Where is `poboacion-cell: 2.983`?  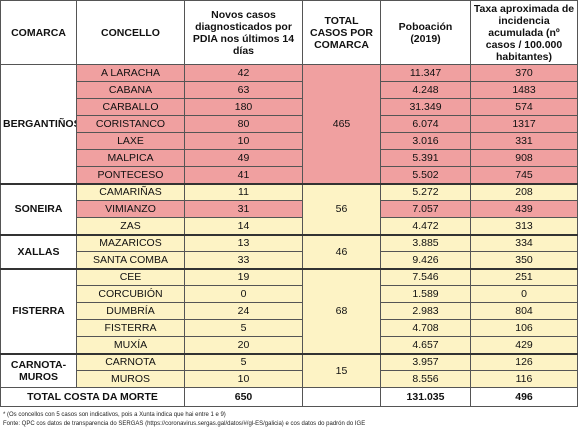
poboacion-cell: 2.983 is located at coordinates (425, 311).